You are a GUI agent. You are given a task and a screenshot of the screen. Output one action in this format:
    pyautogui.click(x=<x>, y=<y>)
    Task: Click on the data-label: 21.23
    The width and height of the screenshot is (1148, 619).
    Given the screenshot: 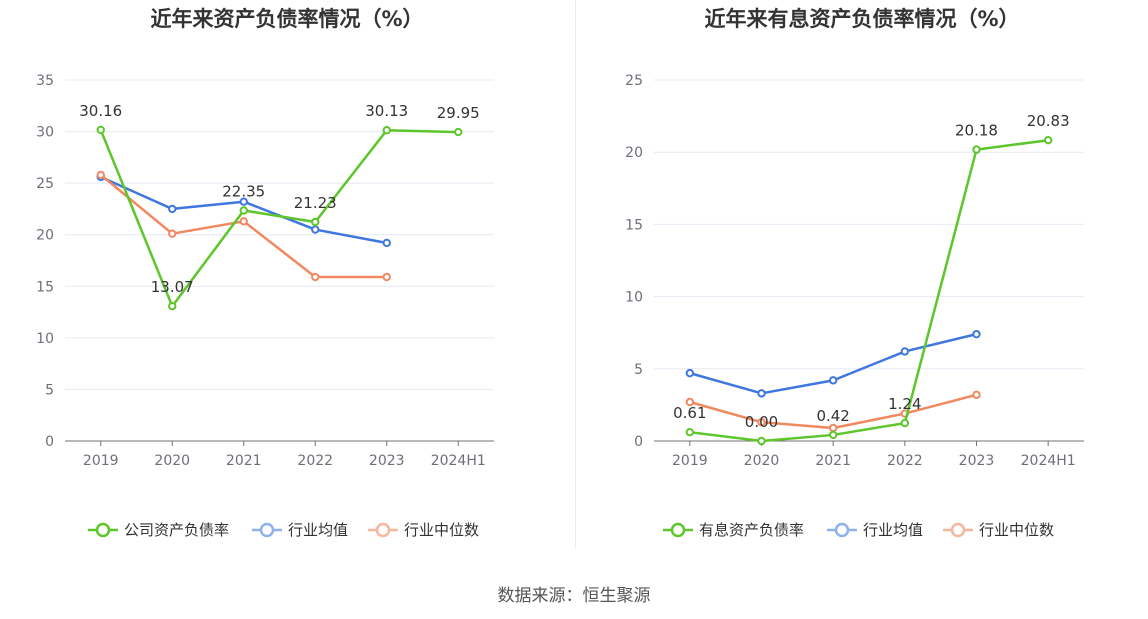 What is the action you would take?
    pyautogui.click(x=315, y=203)
    